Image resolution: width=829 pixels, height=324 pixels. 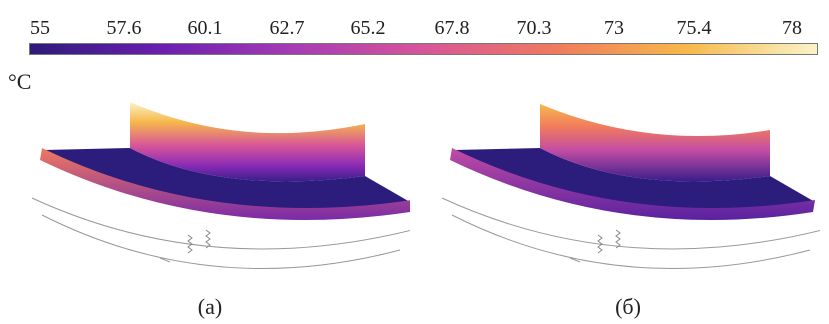 I want to click on colorbar-tick-label: 75.4, so click(x=694, y=28).